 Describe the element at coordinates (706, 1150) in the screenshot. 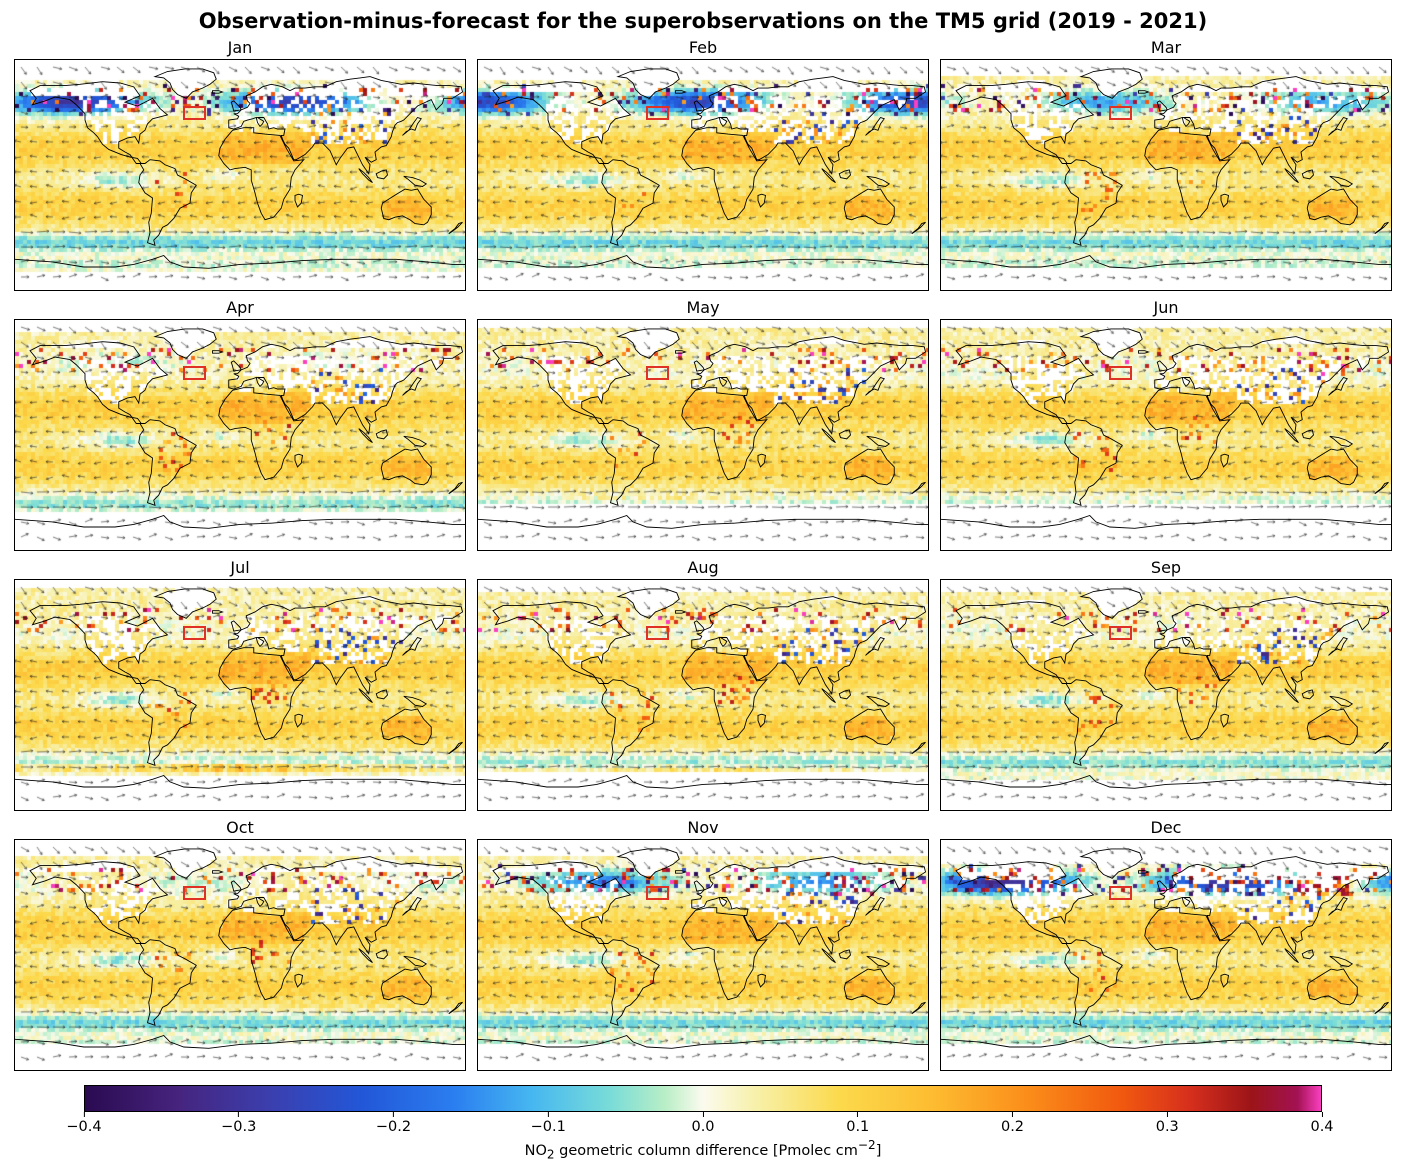

I see `colorbar-label-mid: geometric column difference [Pmolec cm` at that location.